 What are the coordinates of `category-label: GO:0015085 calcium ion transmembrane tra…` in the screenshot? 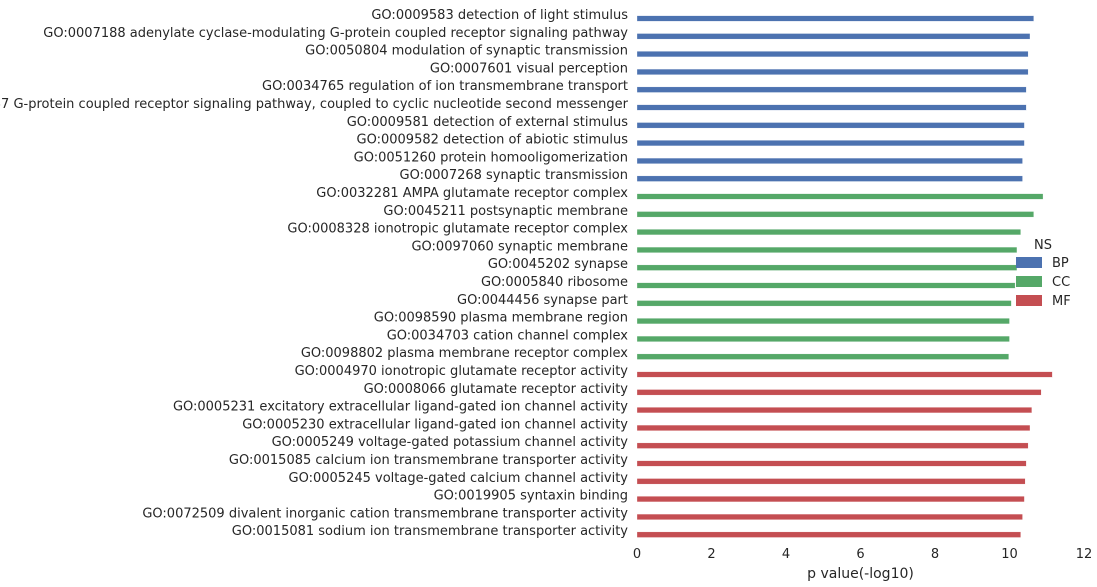 It's located at (428, 460).